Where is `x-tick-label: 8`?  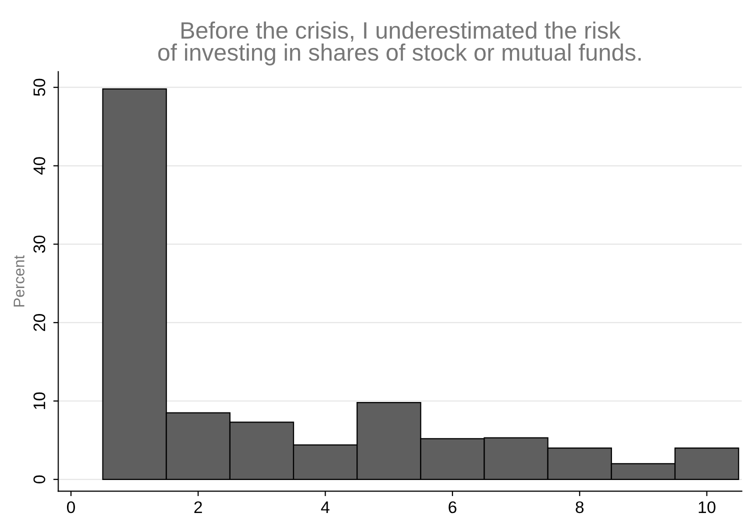
x-tick-label: 8 is located at coordinates (580, 507).